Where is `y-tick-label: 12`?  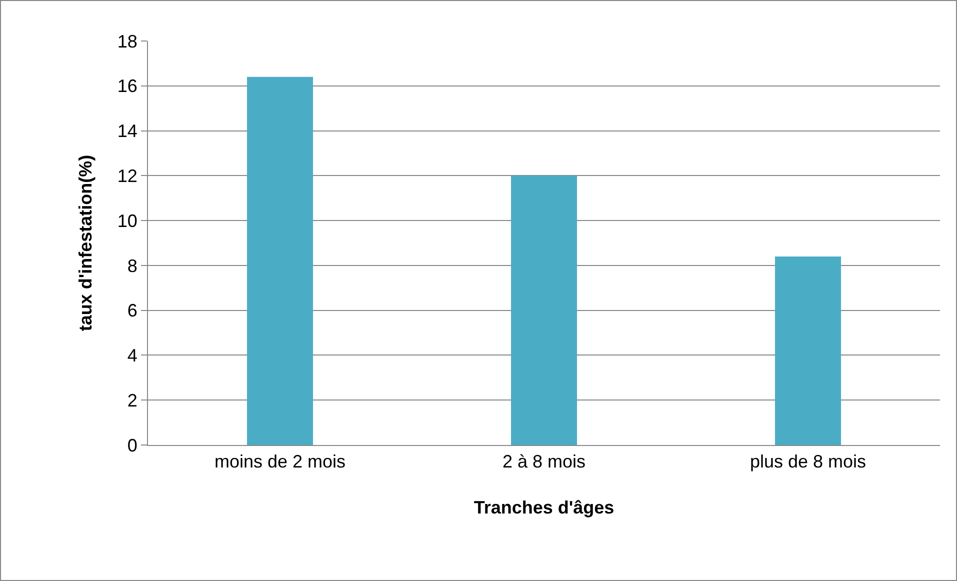 y-tick-label: 12 is located at coordinates (127, 176).